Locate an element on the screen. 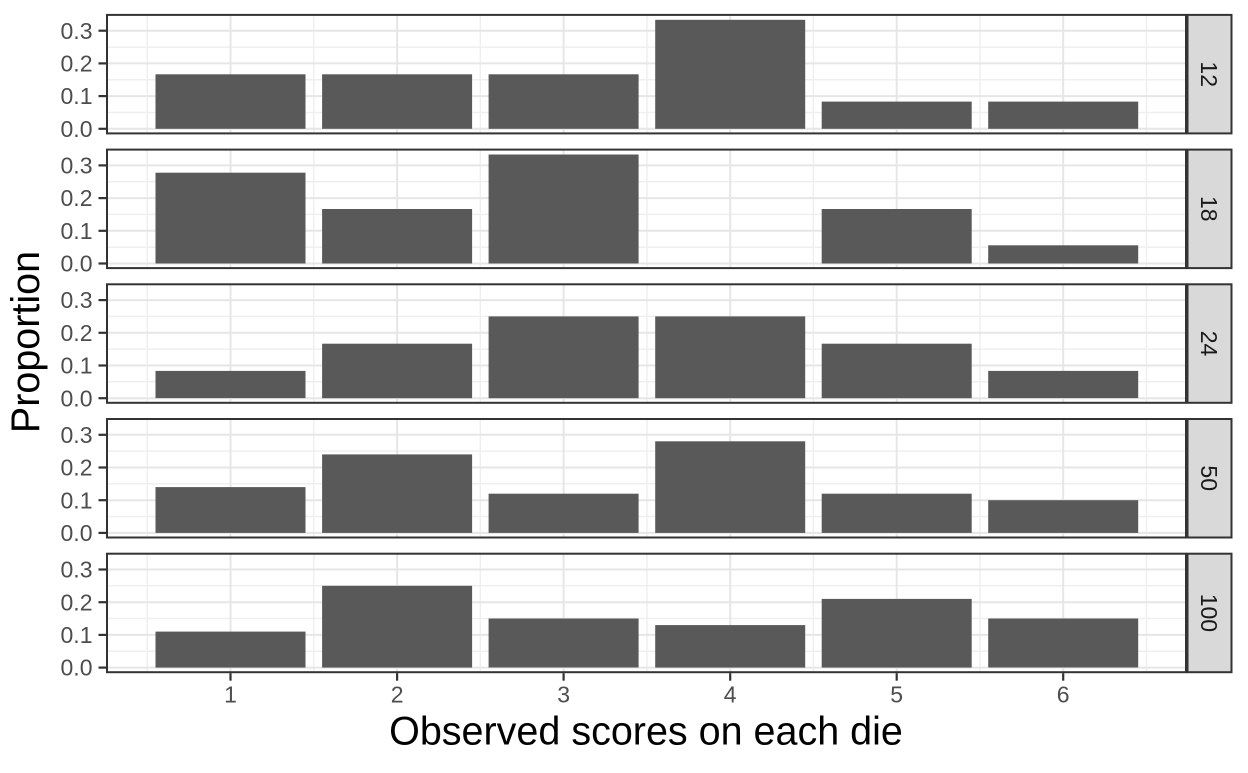 This screenshot has width=1248, height=773. svg-text: Proportion is located at coordinates (26, 342).